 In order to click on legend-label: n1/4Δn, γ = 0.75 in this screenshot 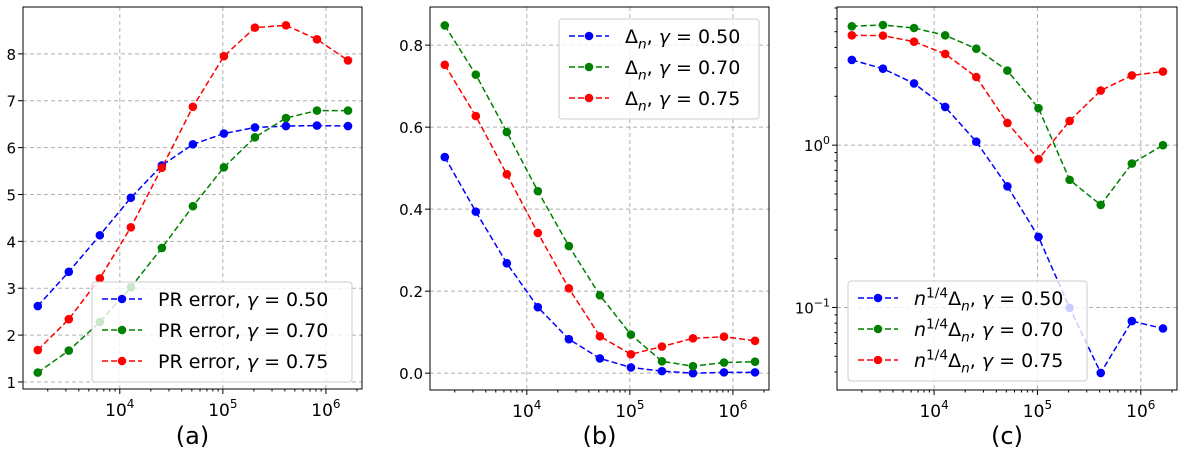, I will do `click(988, 361)`.